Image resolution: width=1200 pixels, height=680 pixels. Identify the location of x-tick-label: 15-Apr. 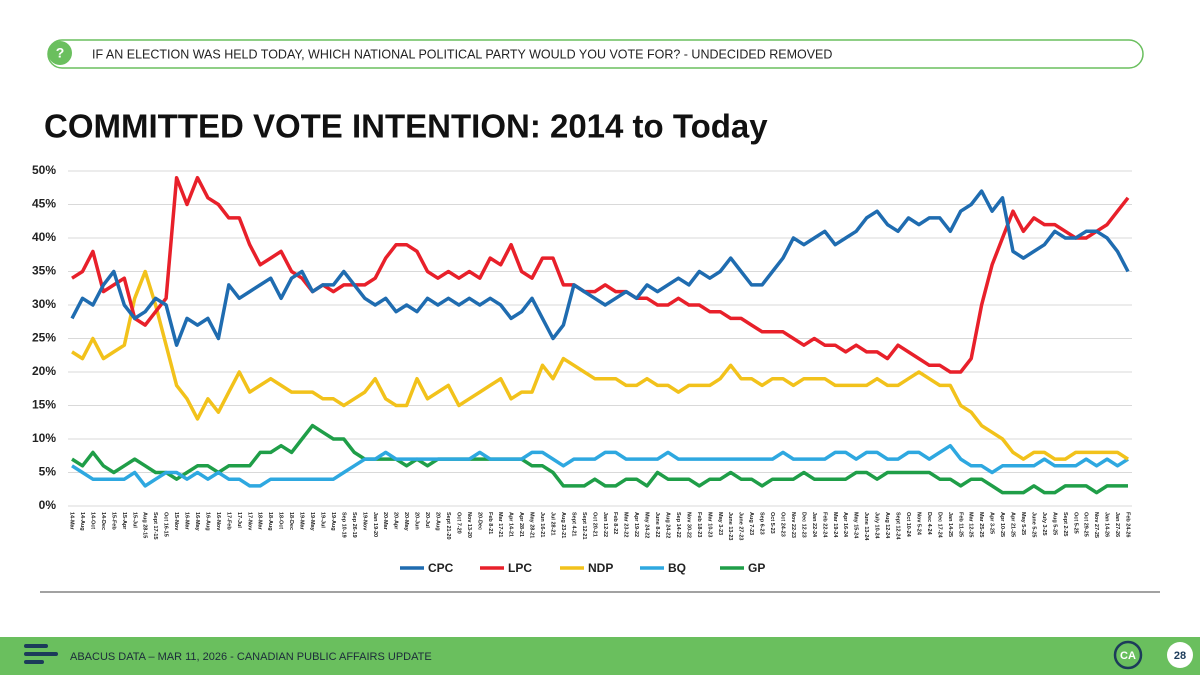
(124, 521).